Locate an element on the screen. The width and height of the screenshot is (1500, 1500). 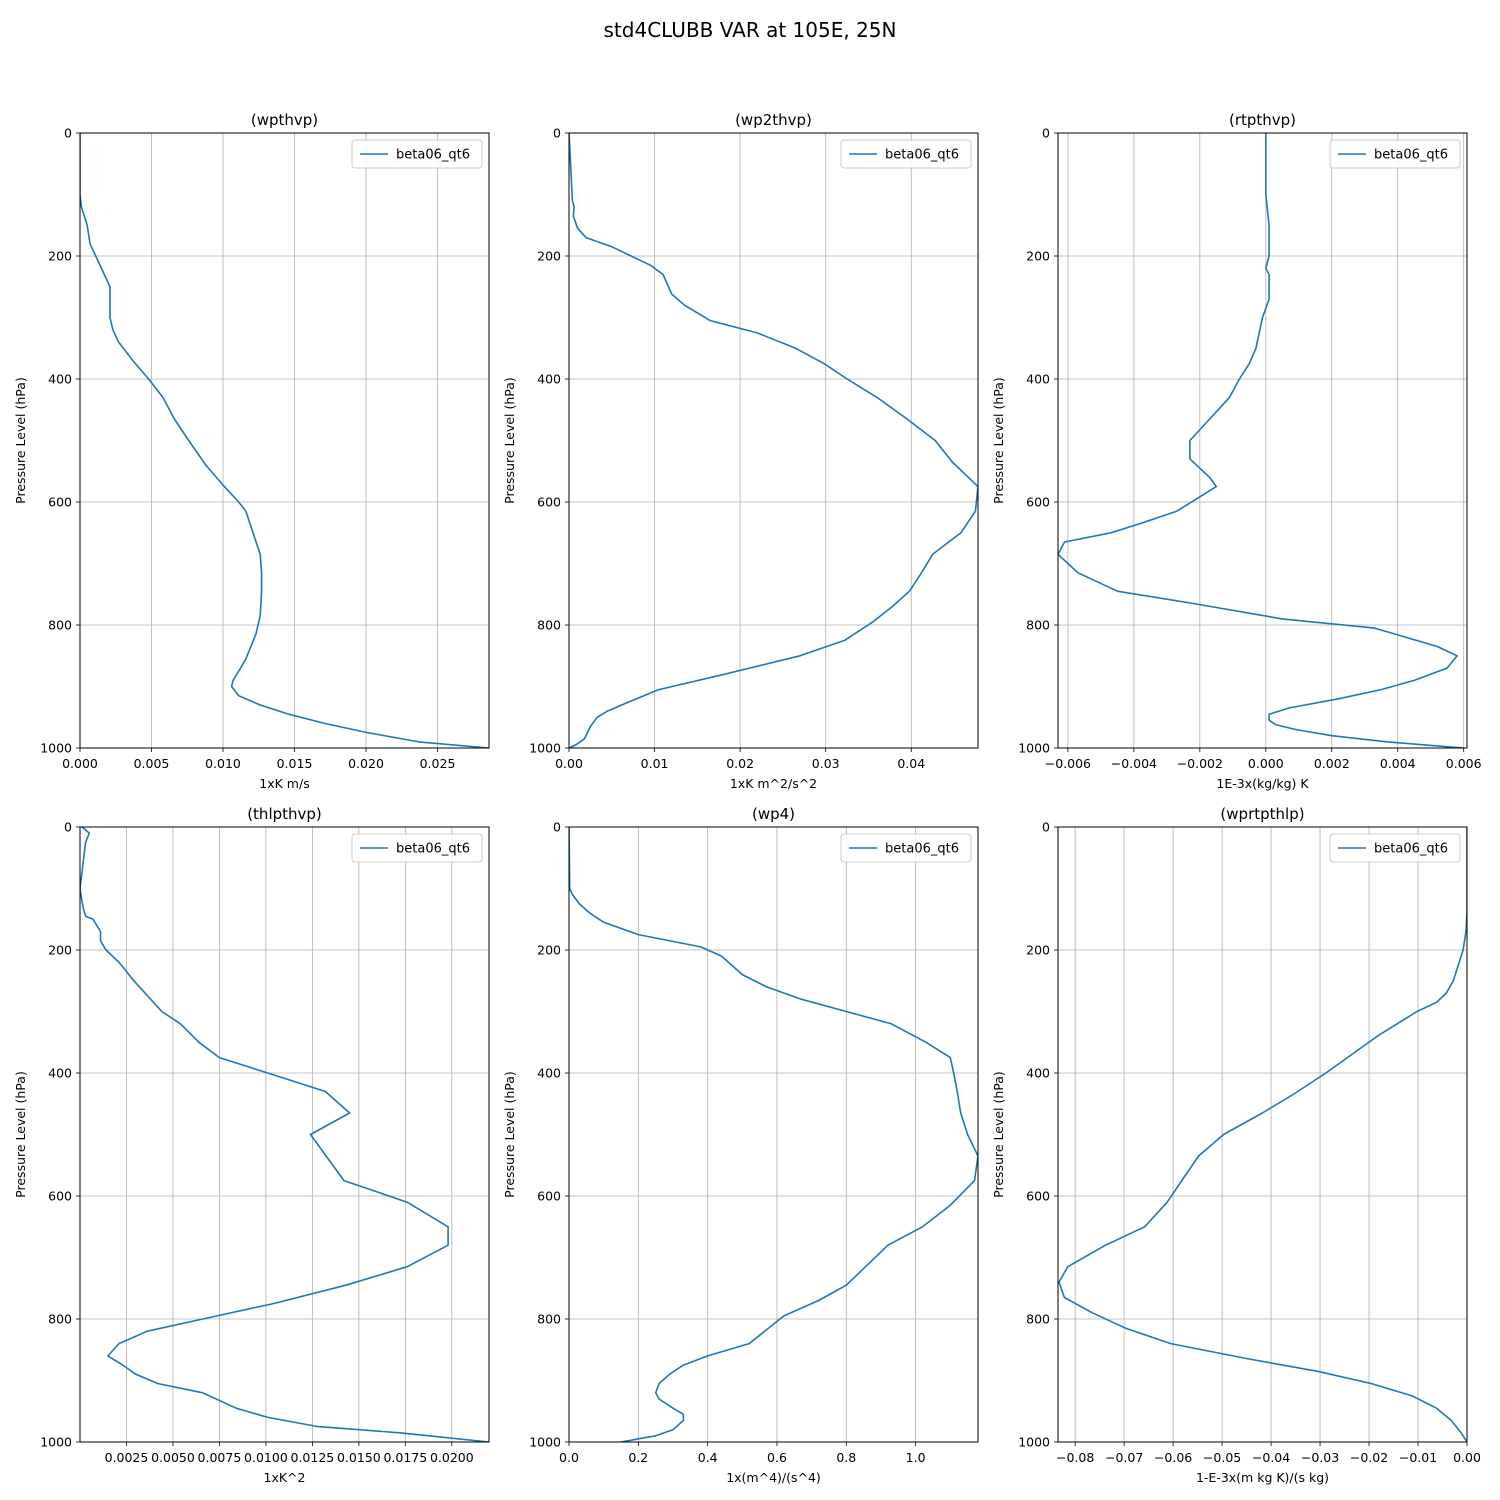
x-axis-label: 1x(m^4)/(s^4) is located at coordinates (773, 1477).